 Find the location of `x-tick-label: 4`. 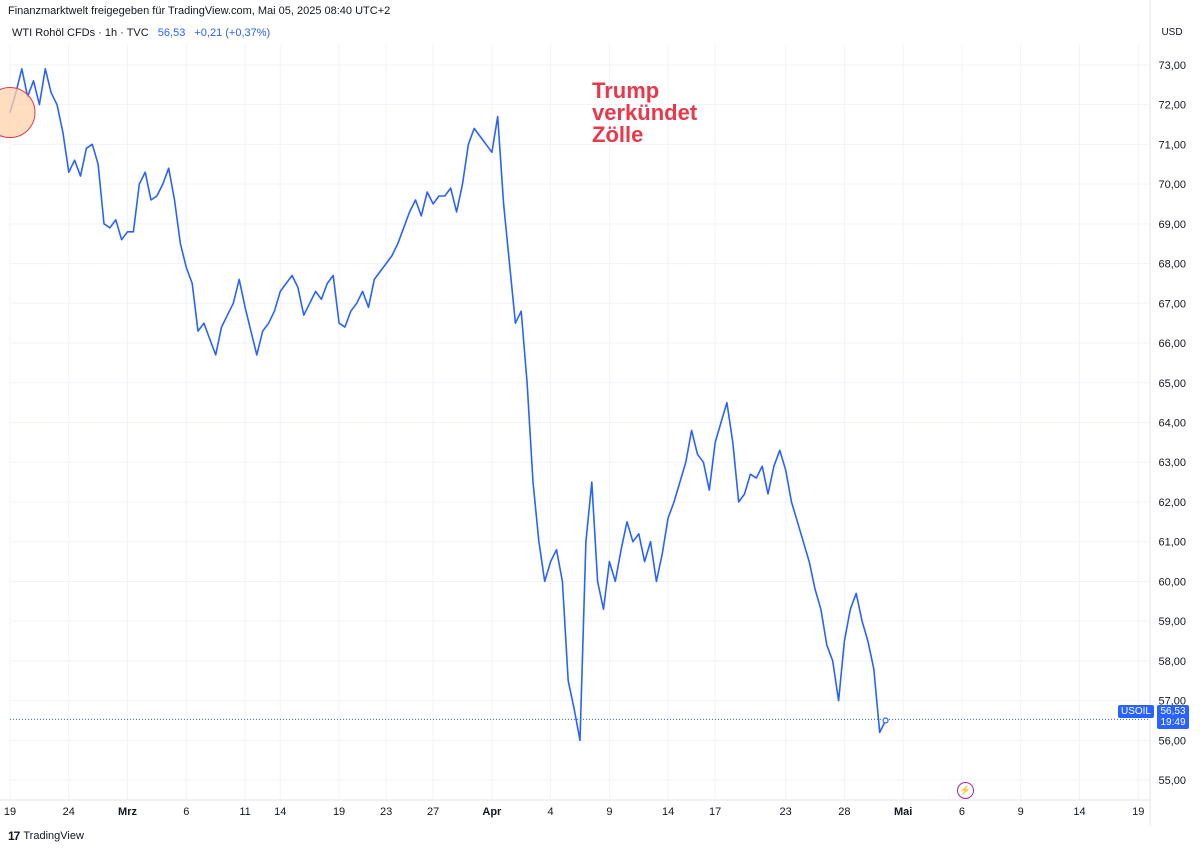

x-tick-label: 4 is located at coordinates (551, 812).